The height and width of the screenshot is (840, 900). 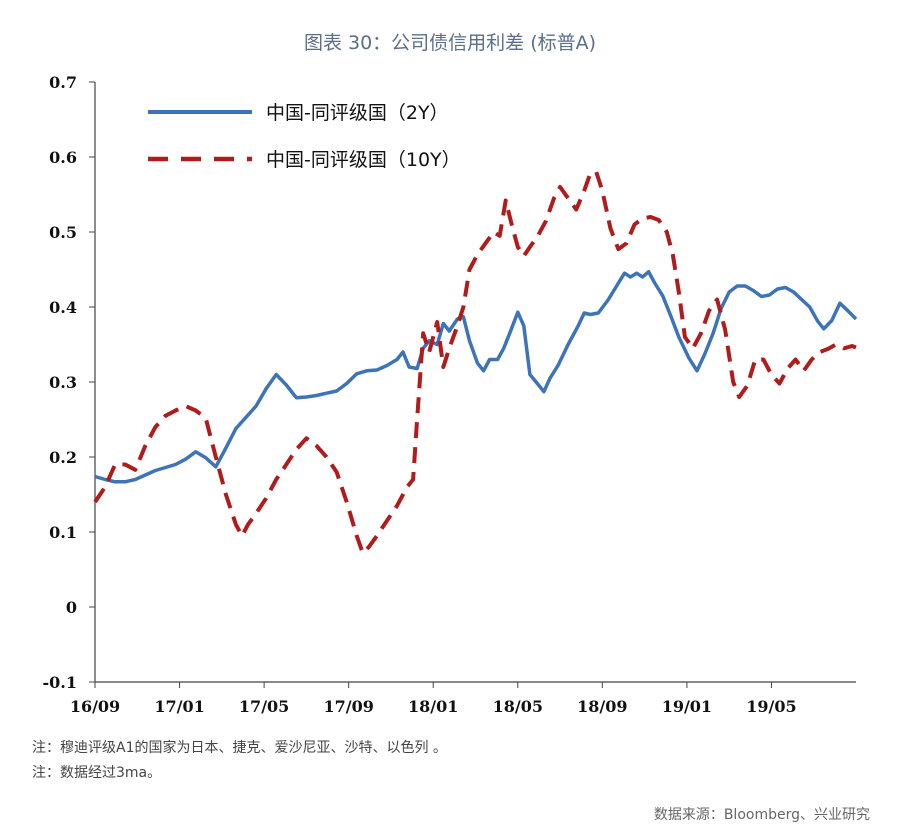 What do you see at coordinates (771, 706) in the screenshot?
I see `x-tick-label: 19/05` at bounding box center [771, 706].